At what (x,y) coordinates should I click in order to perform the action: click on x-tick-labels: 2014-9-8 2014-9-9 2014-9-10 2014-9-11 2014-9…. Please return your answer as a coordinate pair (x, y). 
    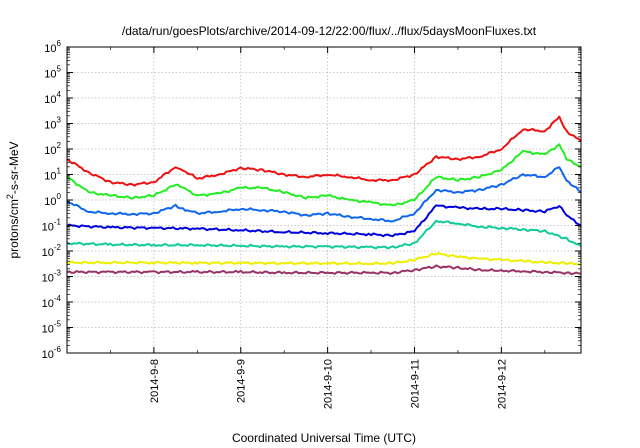
    Looking at the image, I should click on (328, 384).